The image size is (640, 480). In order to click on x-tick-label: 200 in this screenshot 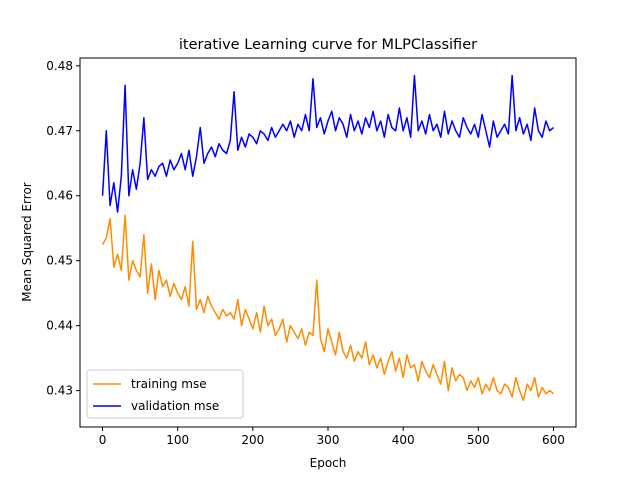, I will do `click(252, 440)`.